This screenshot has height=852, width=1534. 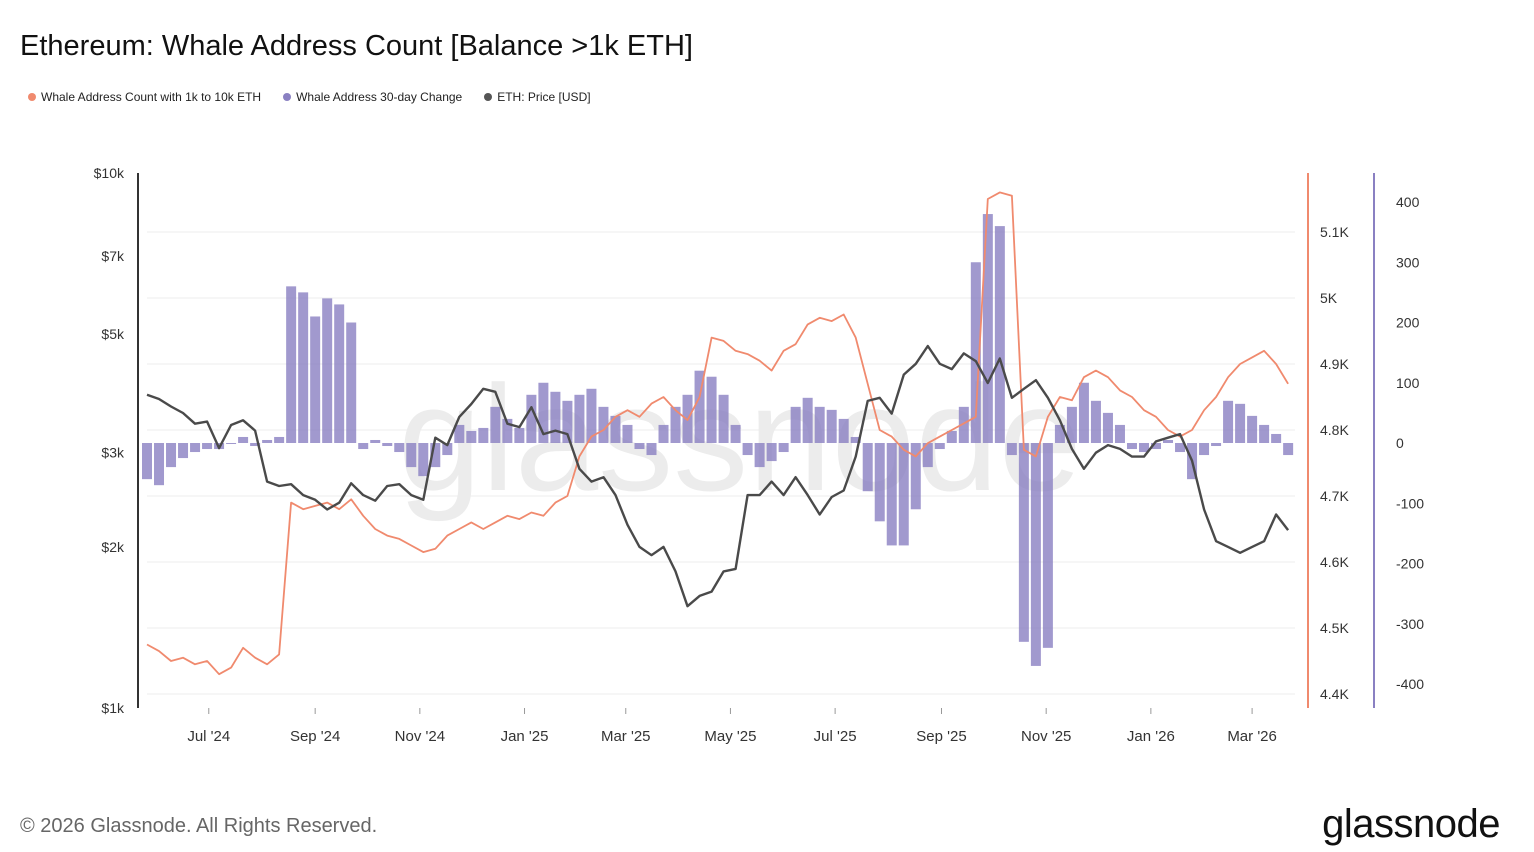 I want to click on legend-label: ETH: Price [USD], so click(x=544, y=97).